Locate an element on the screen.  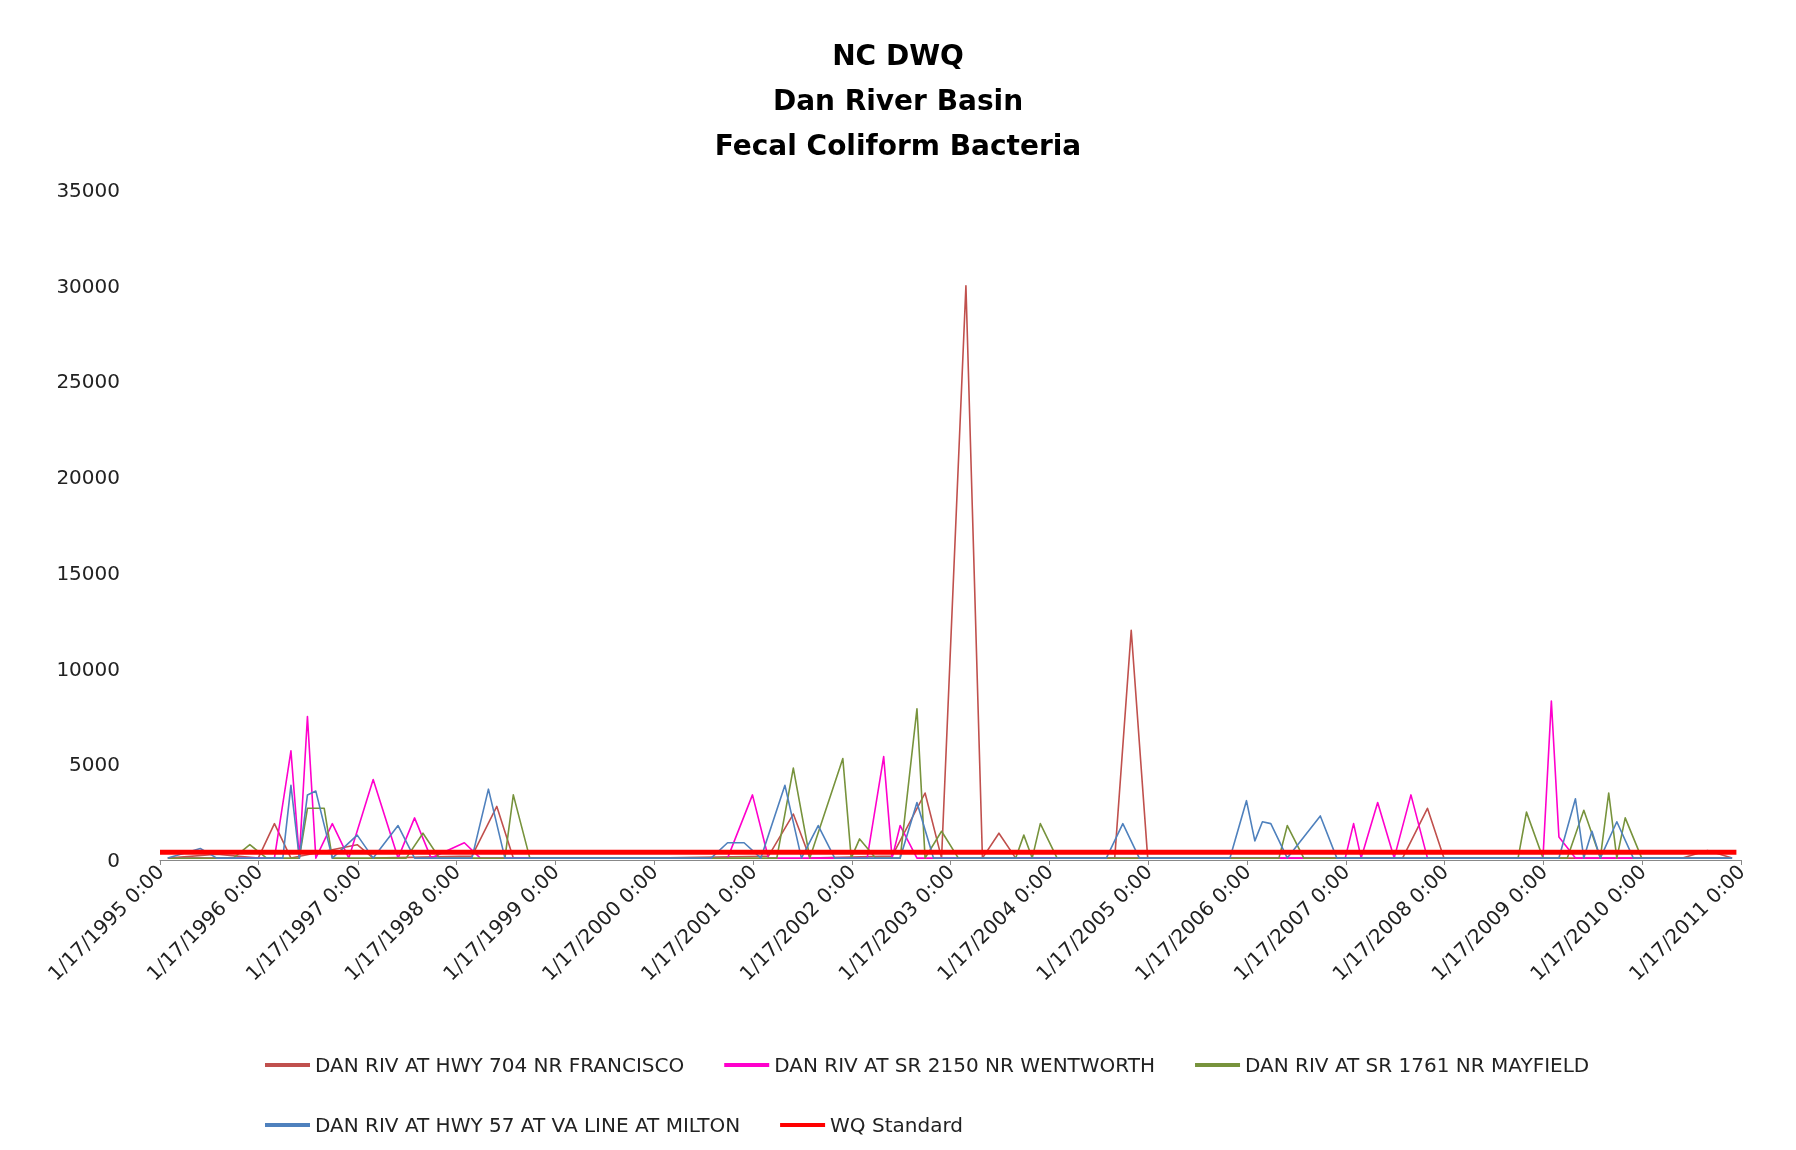
y-tick-label: 25000 is located at coordinates (88, 381).